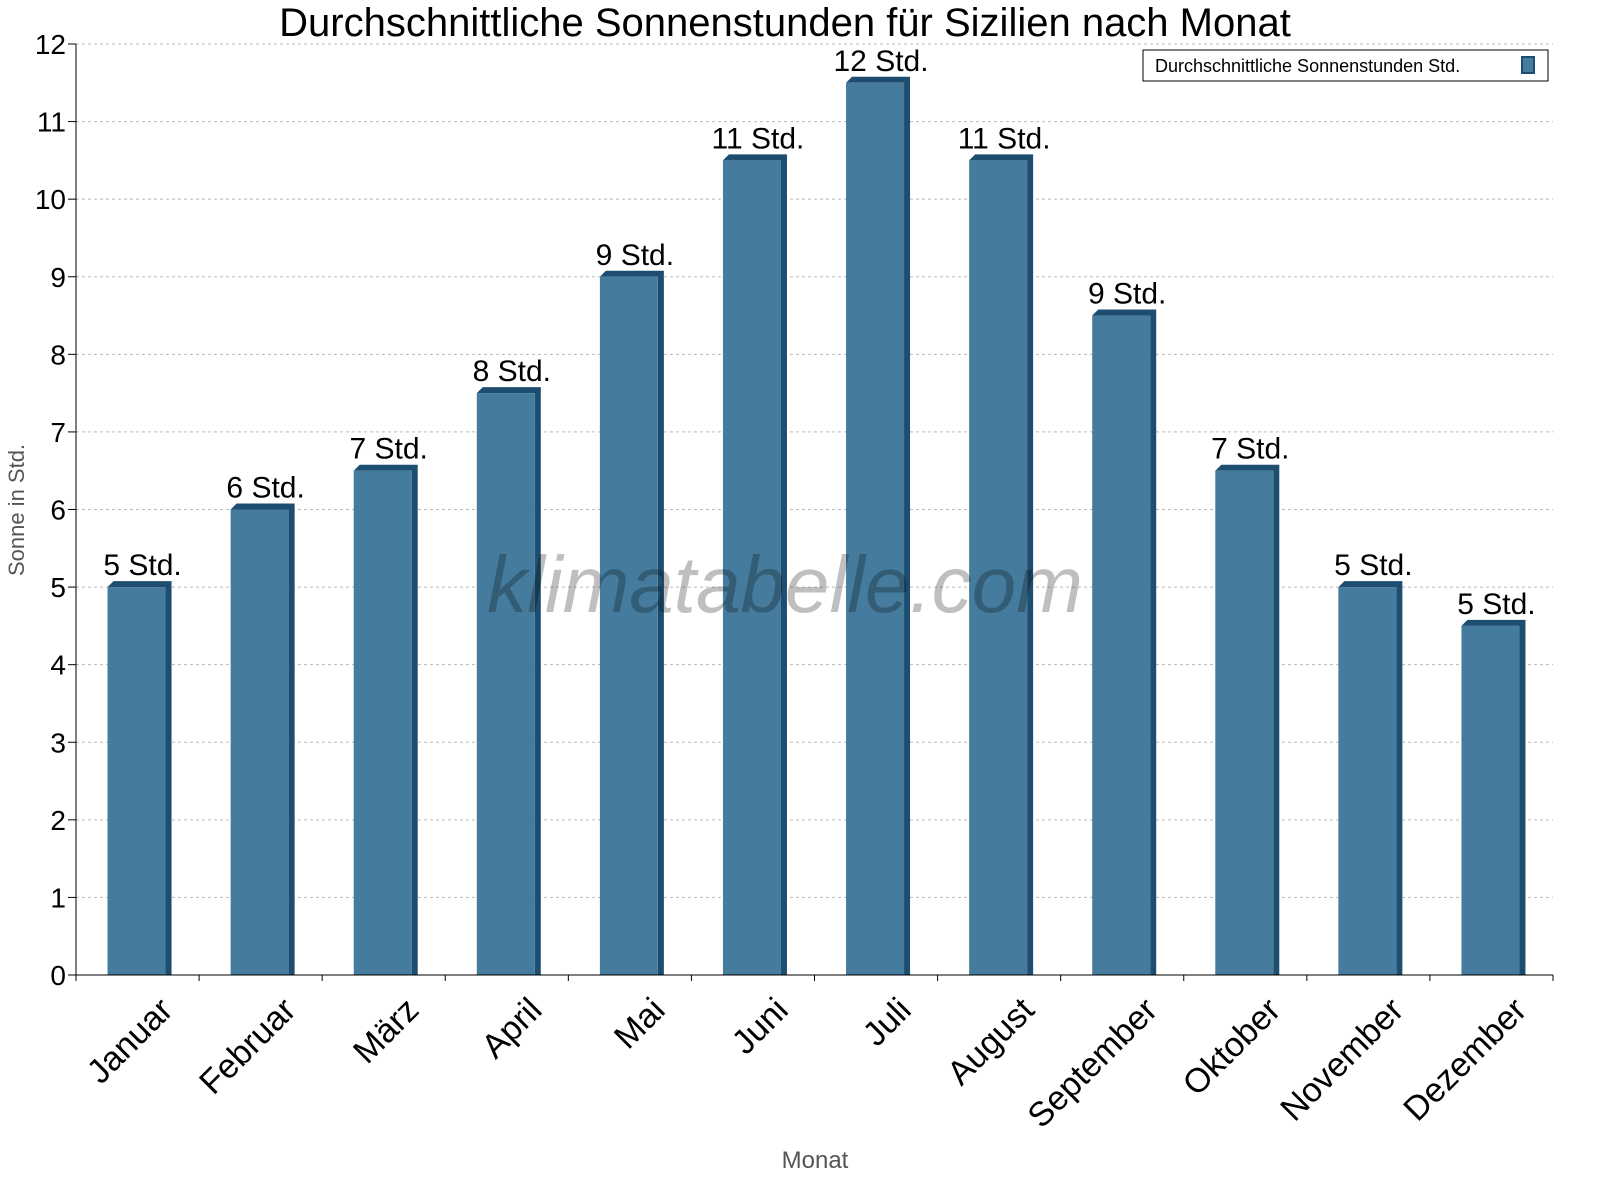 This screenshot has height=1200, width=1600. I want to click on x-tick-label: Mai, so click(640, 1024).